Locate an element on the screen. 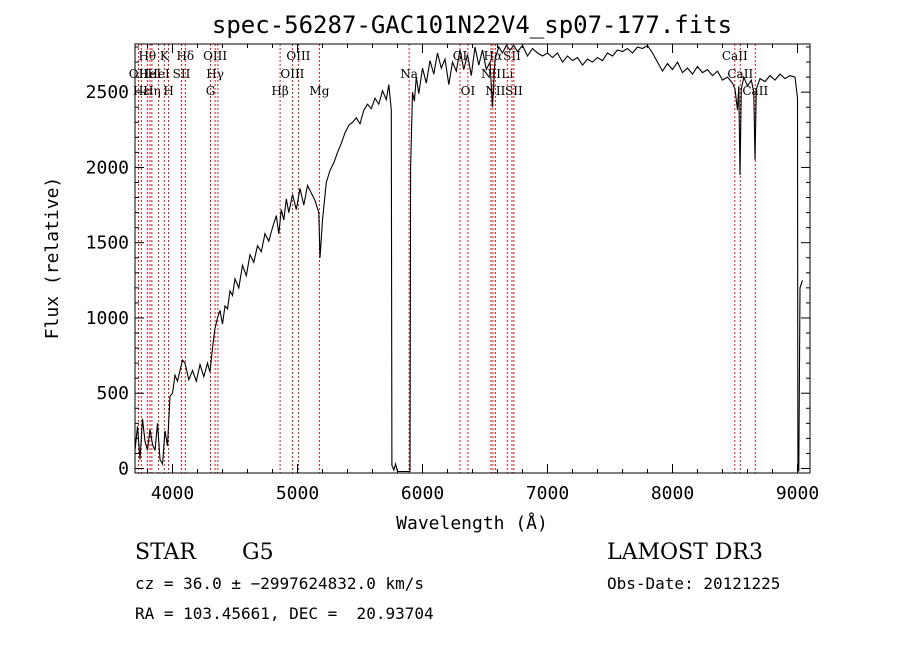 The width and height of the screenshot is (900, 649). y-tick-label: 2500 is located at coordinates (107, 92).